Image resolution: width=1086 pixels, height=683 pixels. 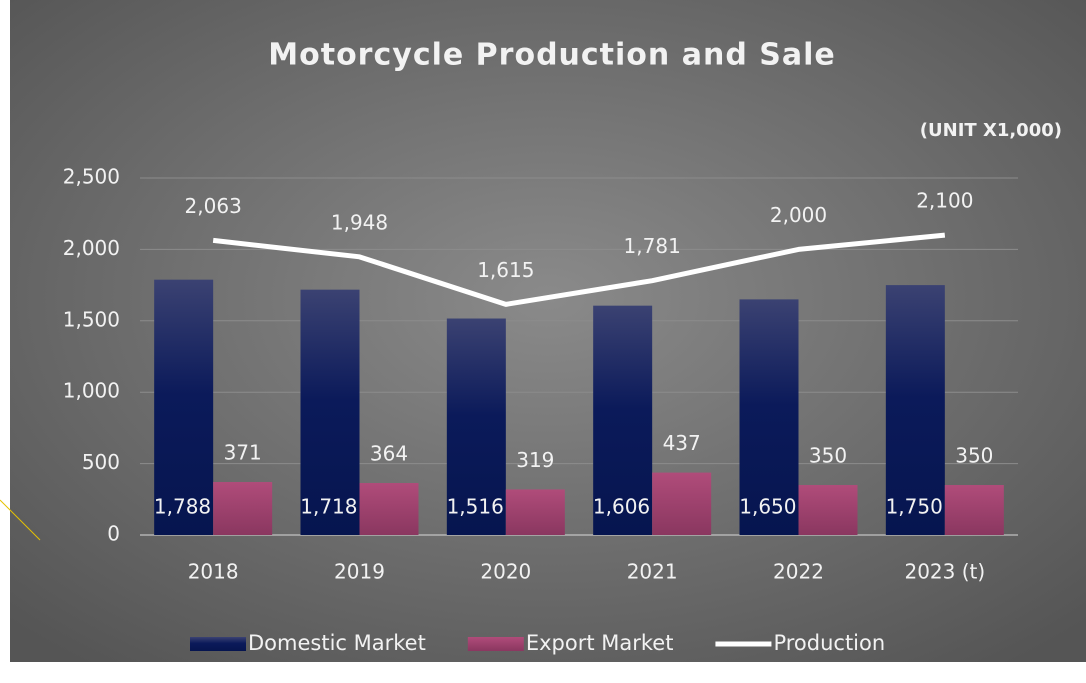 I want to click on x-tick-label: 2022, so click(x=798, y=572).